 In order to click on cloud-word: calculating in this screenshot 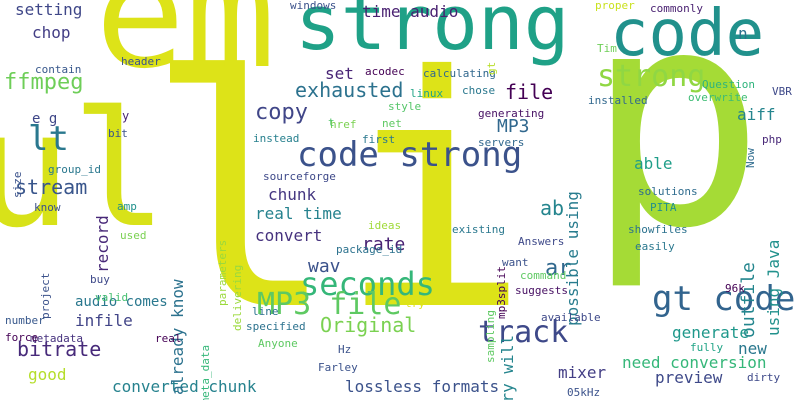, I will do `click(459, 73)`.